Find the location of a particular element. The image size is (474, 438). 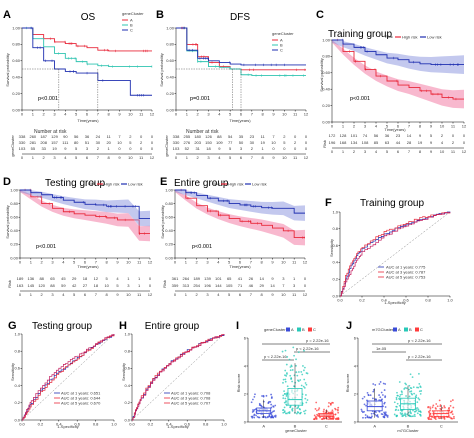

risk-count: 10 is located at coordinates (106, 285).